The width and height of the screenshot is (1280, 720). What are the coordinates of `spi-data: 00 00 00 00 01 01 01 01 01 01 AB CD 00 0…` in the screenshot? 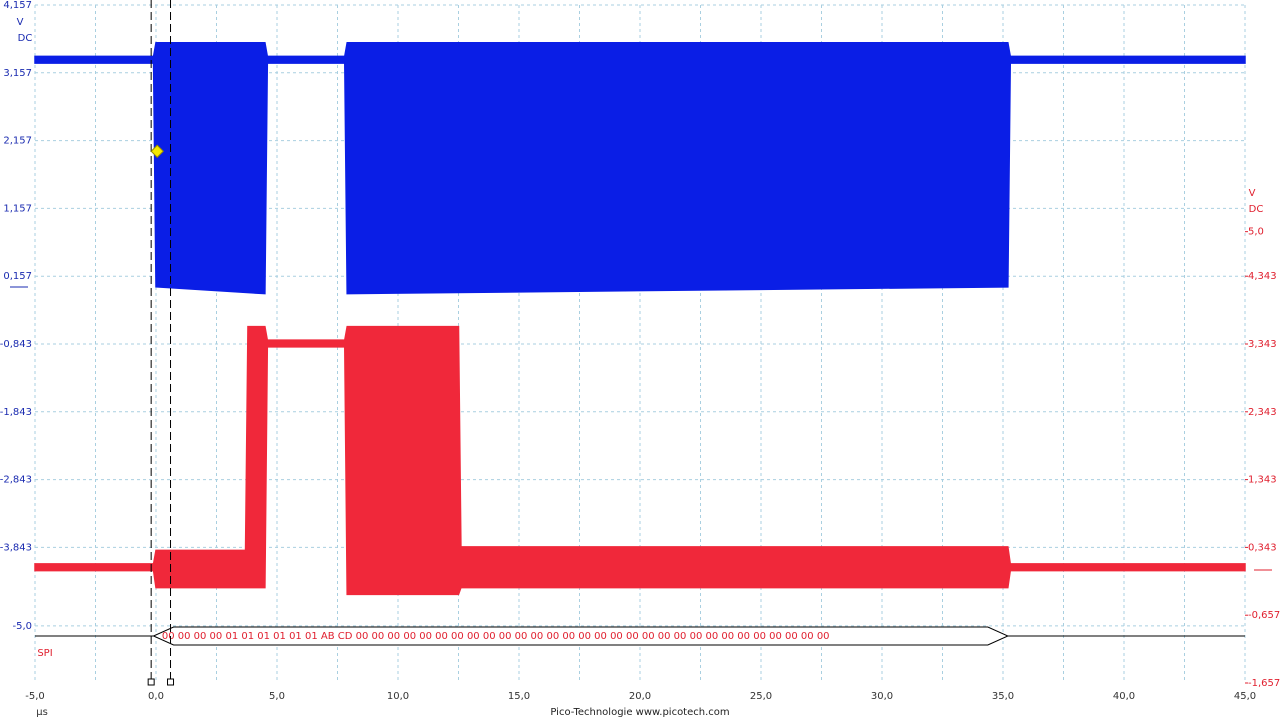 It's located at (496, 636).